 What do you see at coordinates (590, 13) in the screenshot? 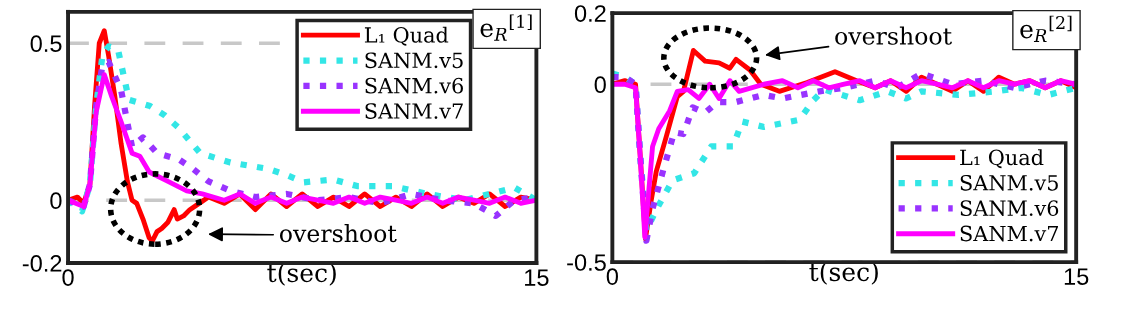
I see `y-tick-label: 0.2` at bounding box center [590, 13].